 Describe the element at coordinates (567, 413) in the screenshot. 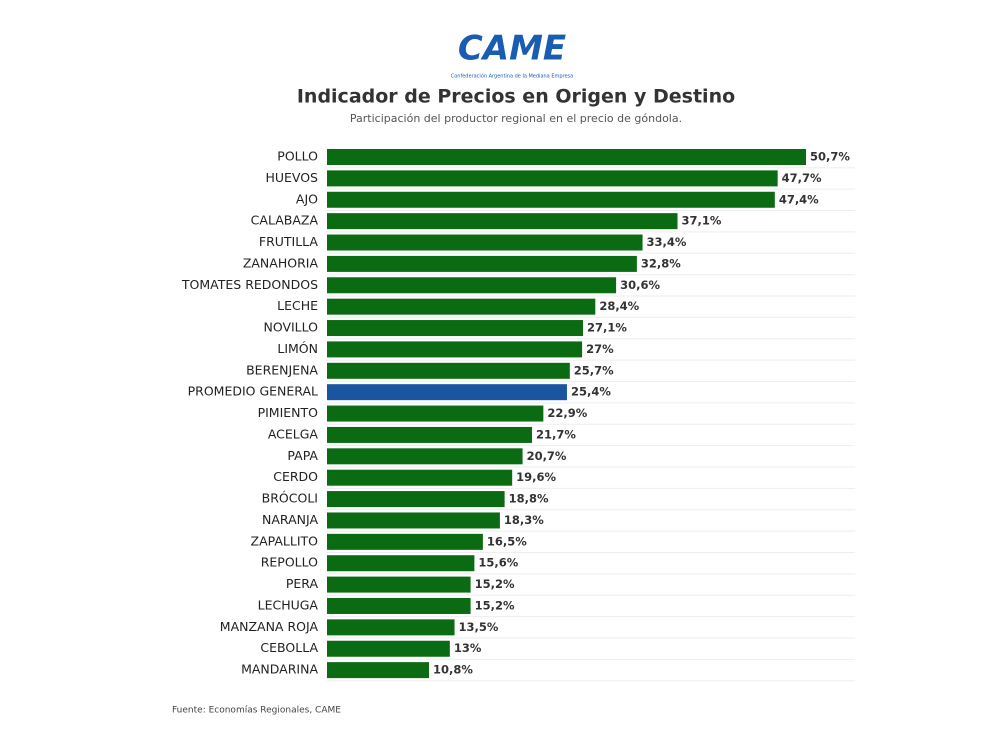

I see `value-label: 22,9%` at that location.